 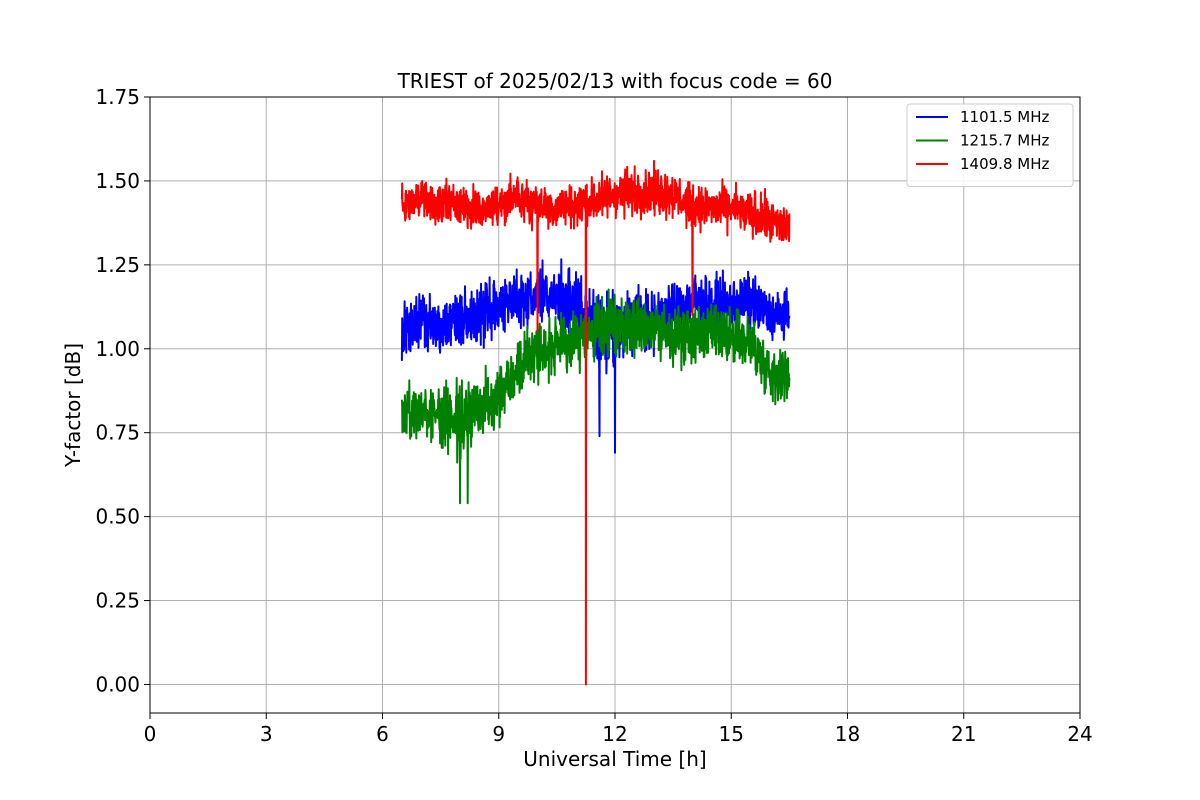 I want to click on x-tick-label: 15, so click(x=731, y=734).